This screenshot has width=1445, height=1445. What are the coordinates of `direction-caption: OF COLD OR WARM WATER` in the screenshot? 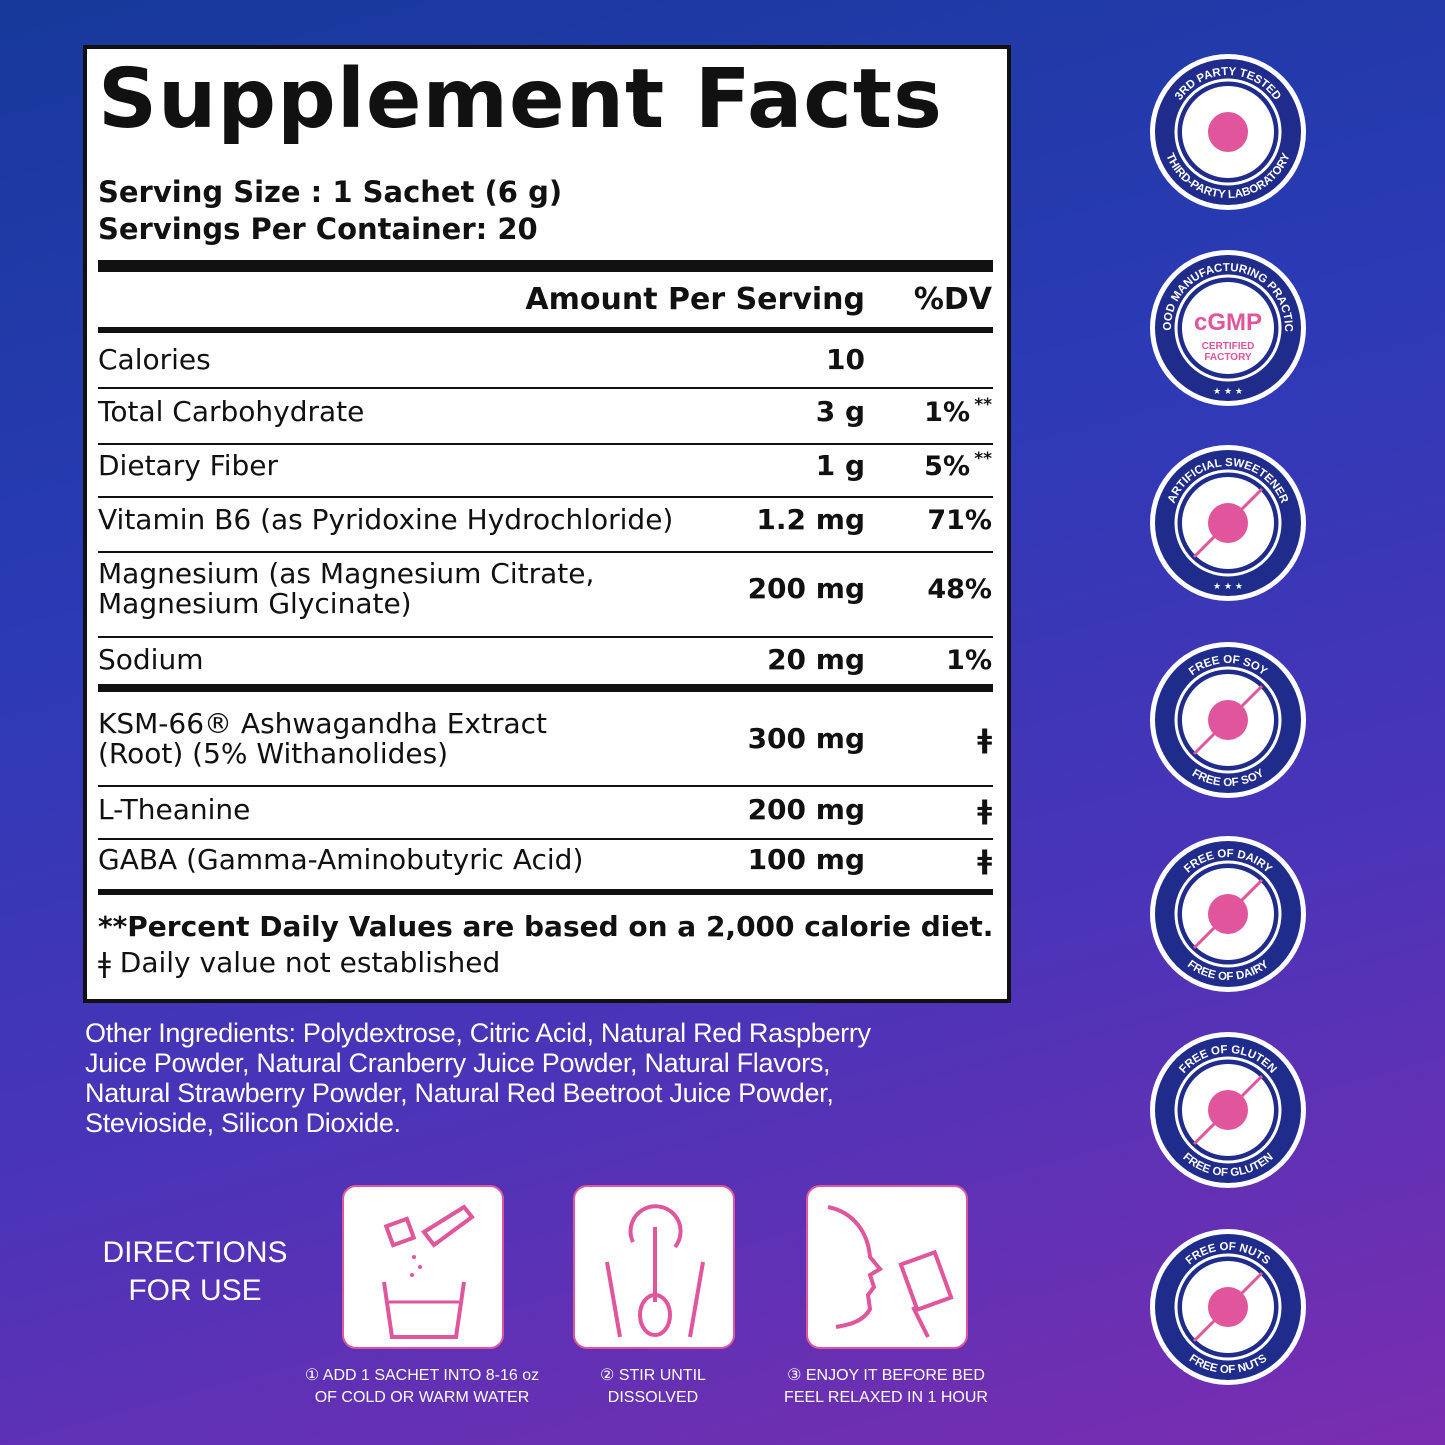 It's located at (422, 1397).